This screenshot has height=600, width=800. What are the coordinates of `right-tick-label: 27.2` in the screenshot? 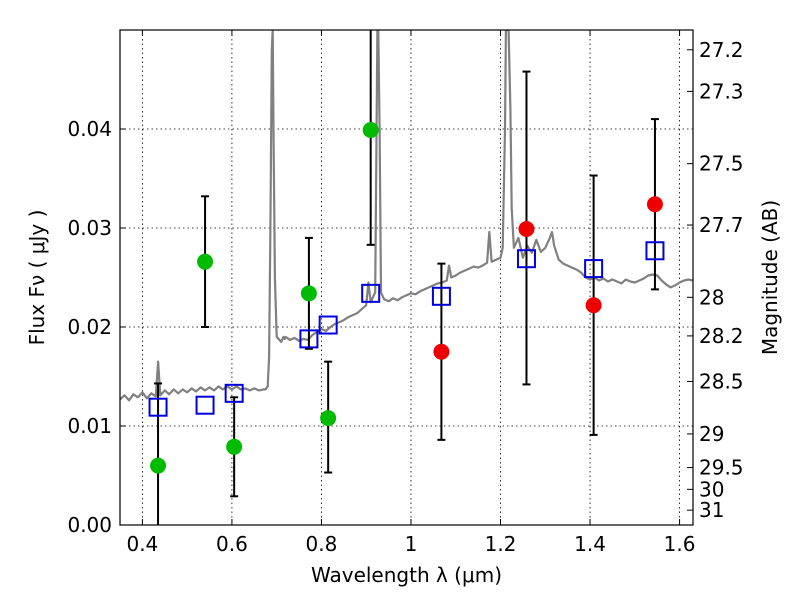 It's located at (721, 50).